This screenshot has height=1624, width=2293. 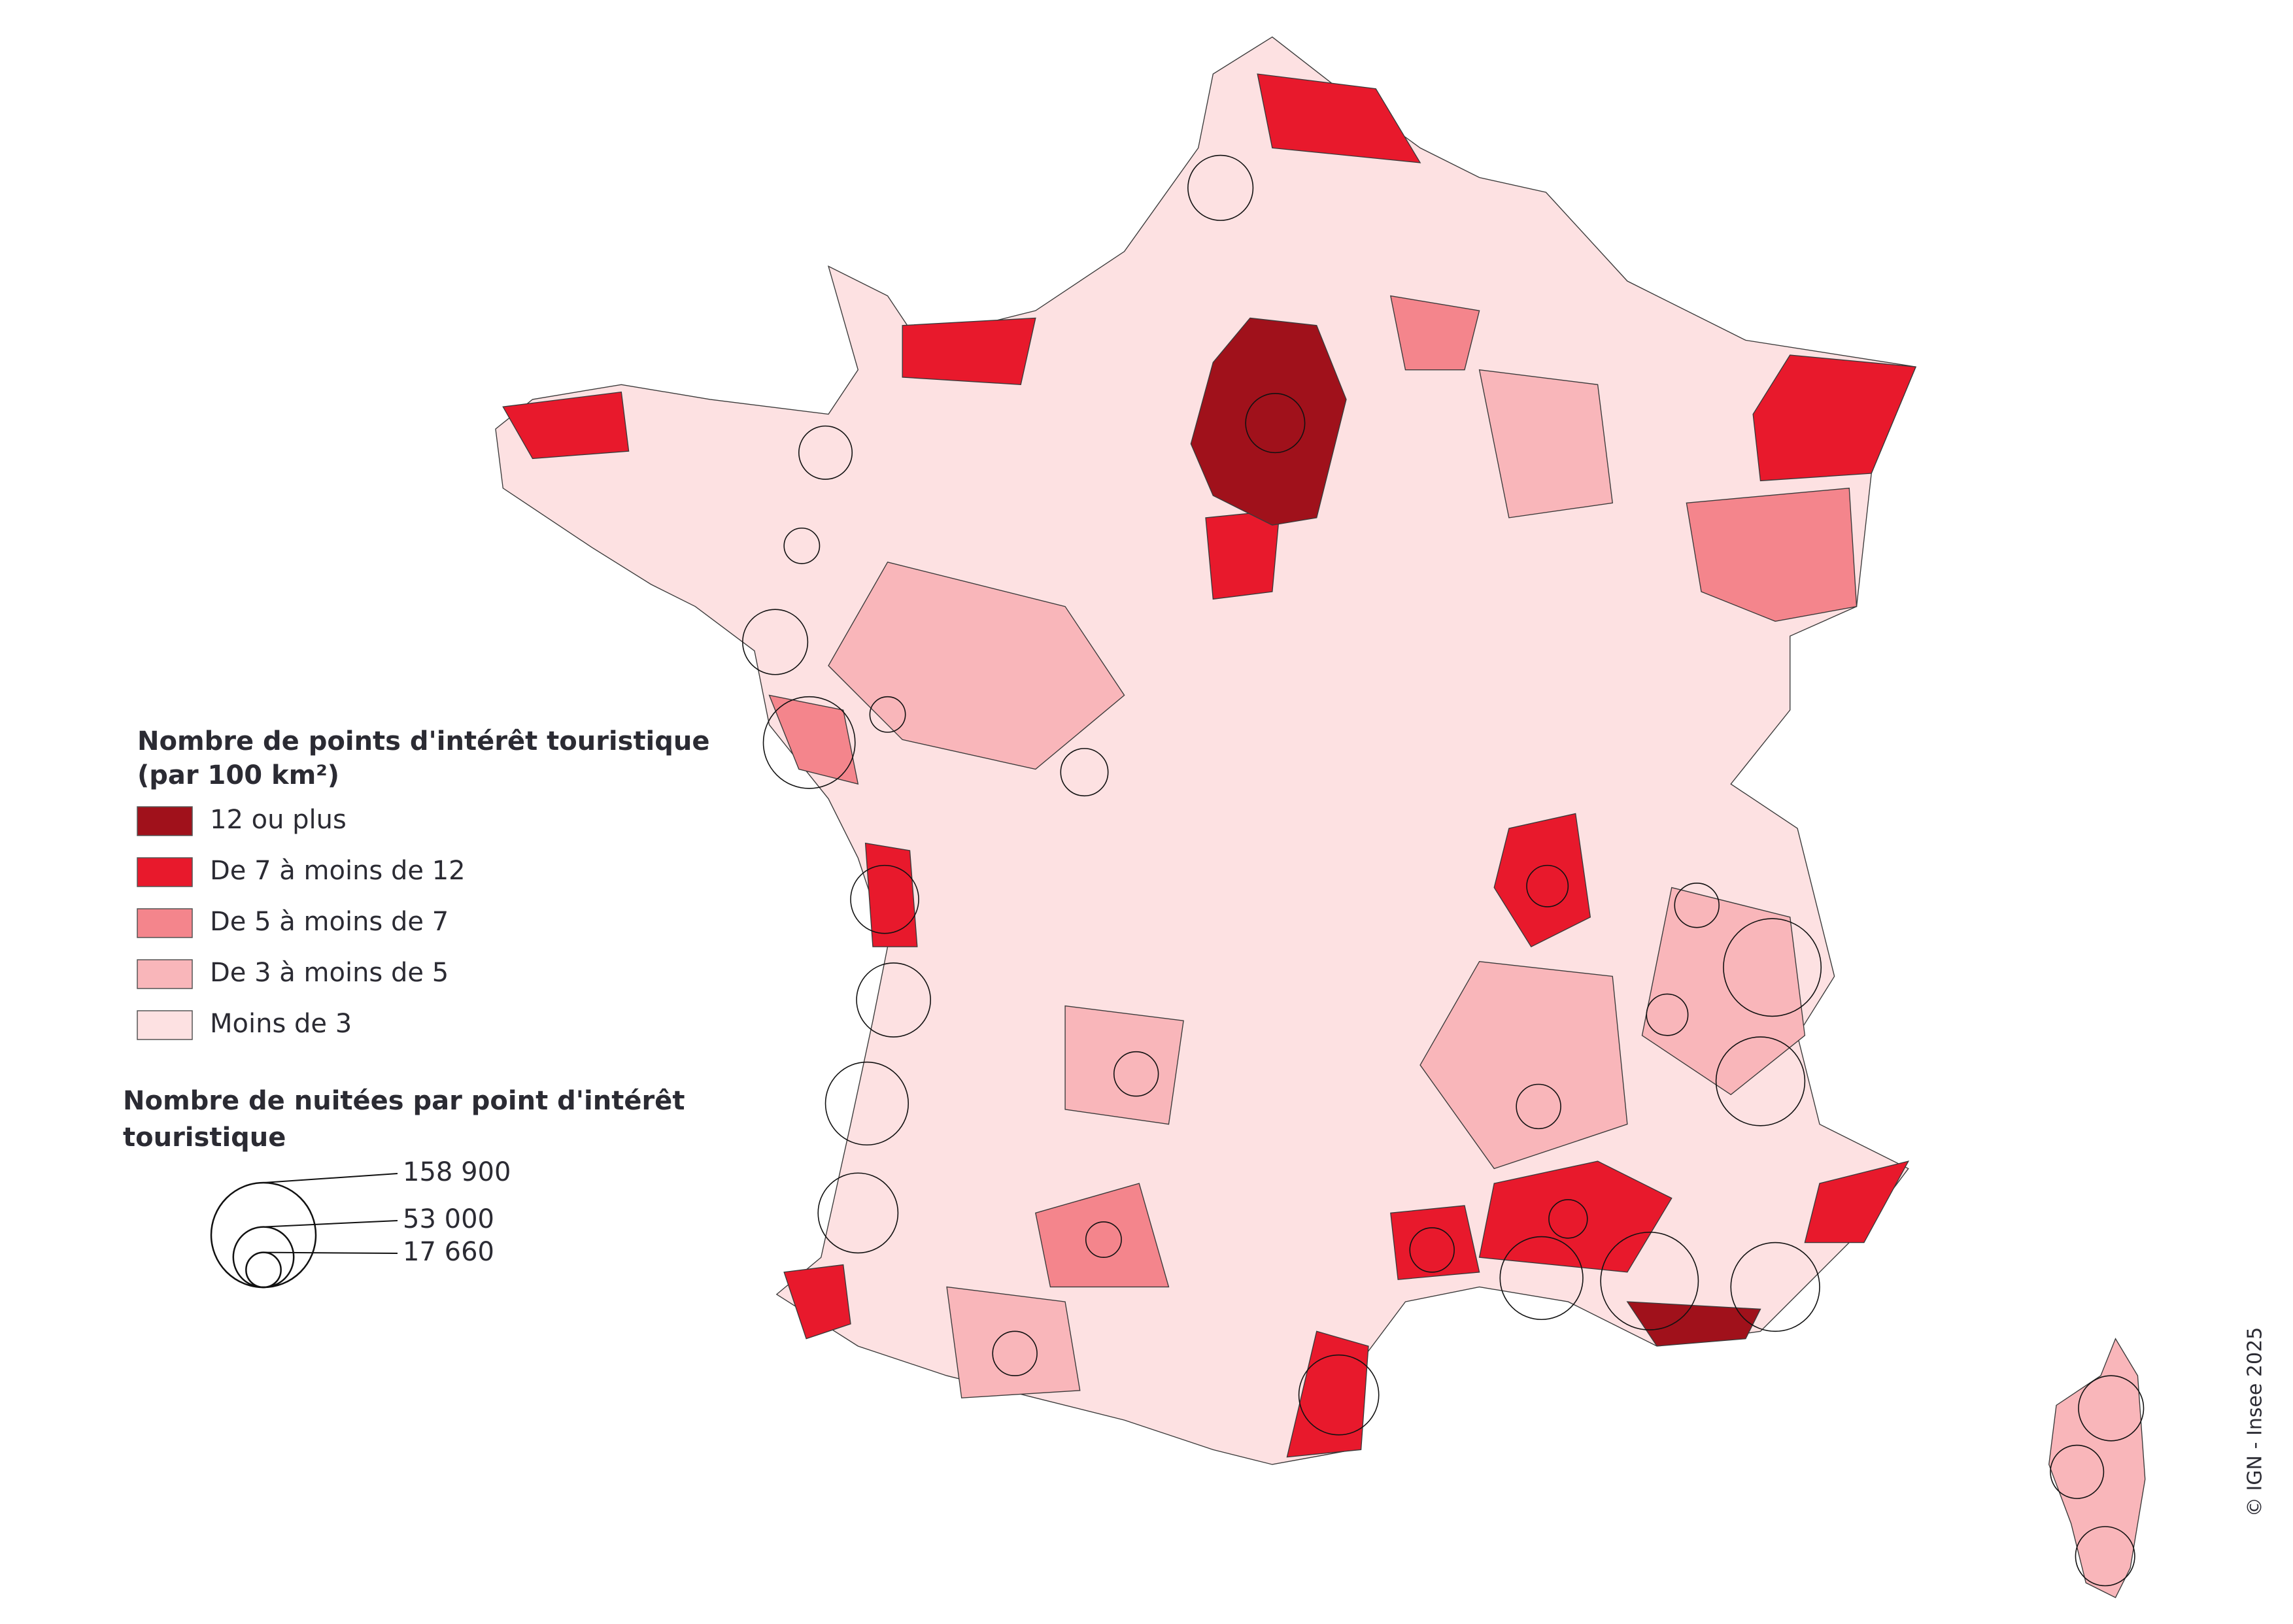 What do you see at coordinates (457, 1172) in the screenshot?
I see `size-label: 158 900` at bounding box center [457, 1172].